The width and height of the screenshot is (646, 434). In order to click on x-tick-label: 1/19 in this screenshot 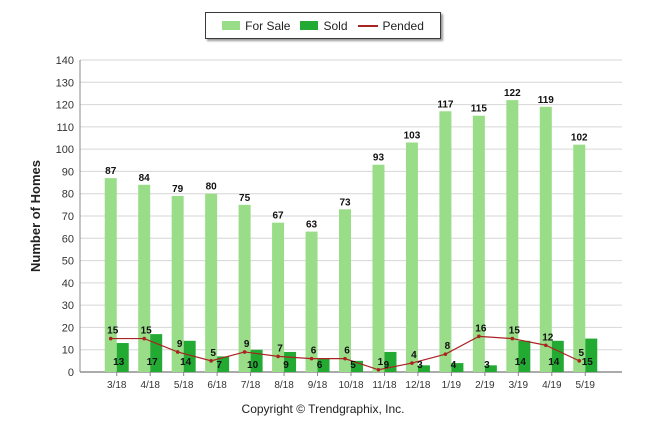, I will do `click(452, 385)`.